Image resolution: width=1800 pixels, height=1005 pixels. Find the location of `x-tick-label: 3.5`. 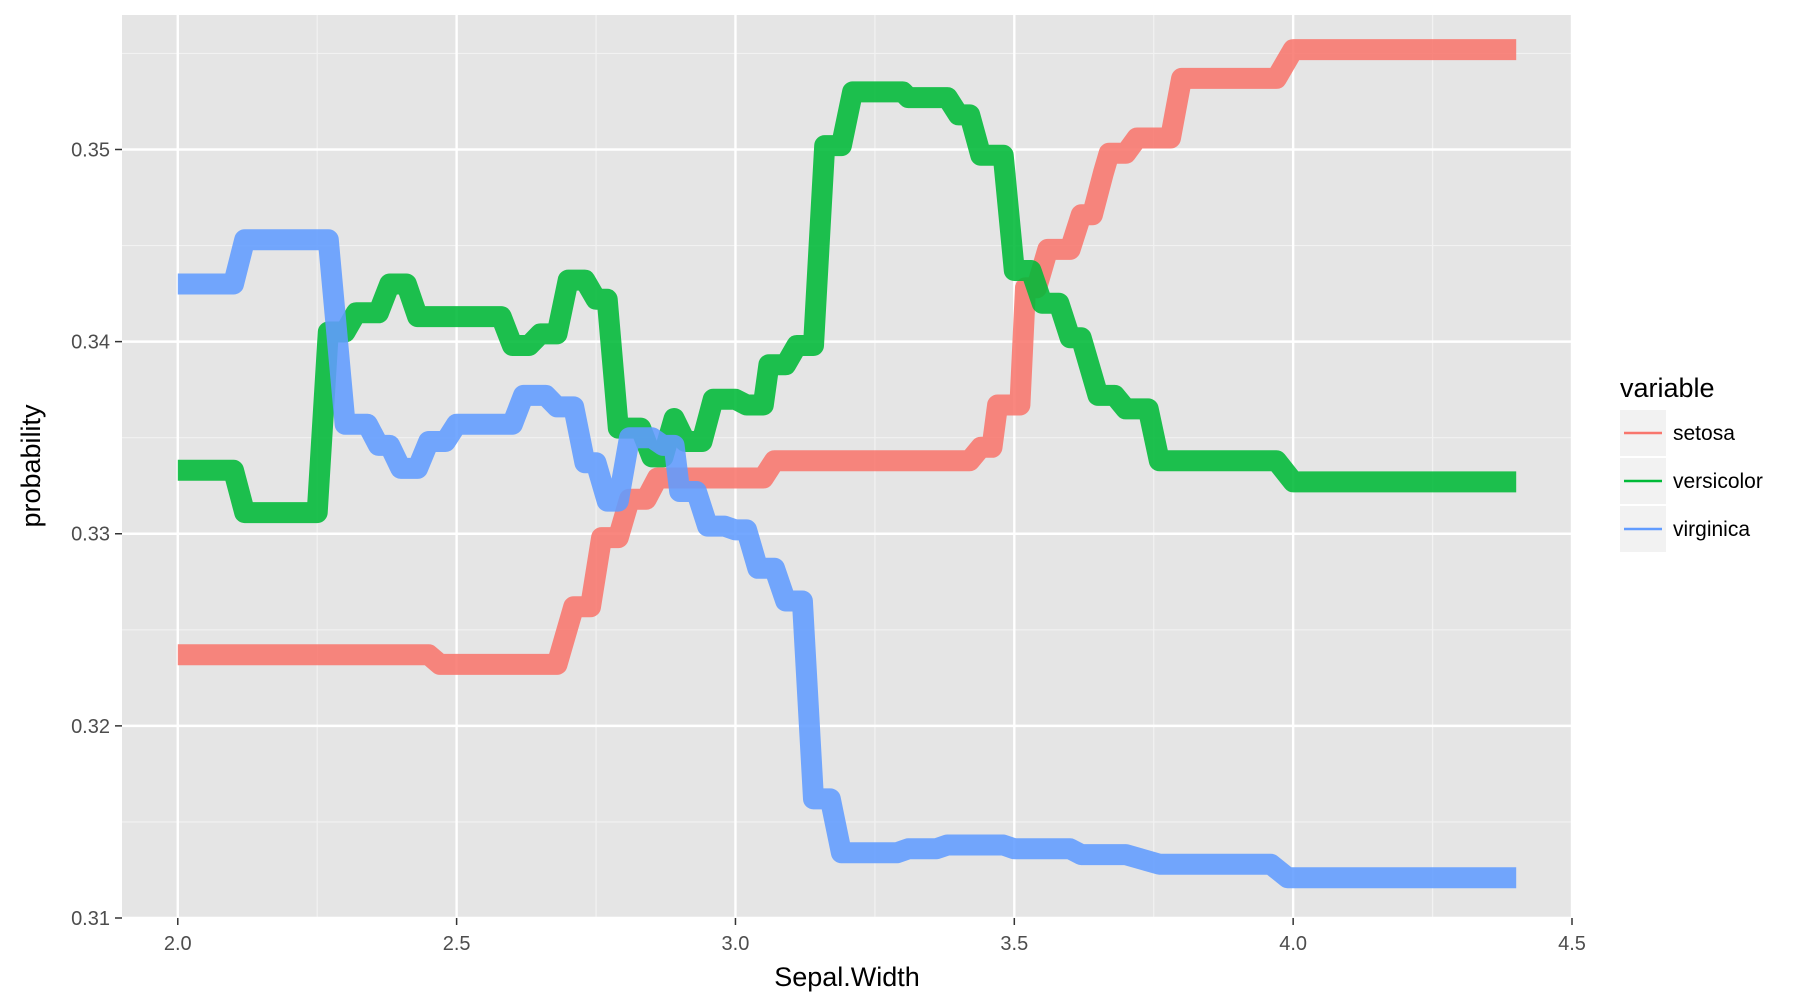

x-tick-label: 3.5 is located at coordinates (1014, 944).